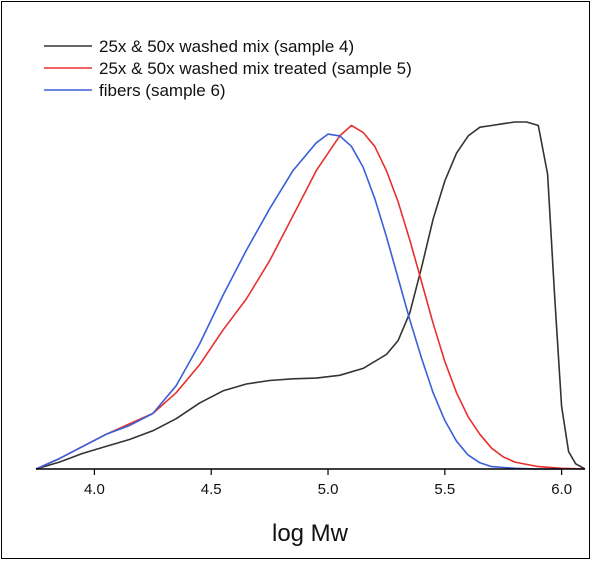 The image size is (593, 563). What do you see at coordinates (561, 489) in the screenshot?
I see `x-tick-label: 6.0` at bounding box center [561, 489].